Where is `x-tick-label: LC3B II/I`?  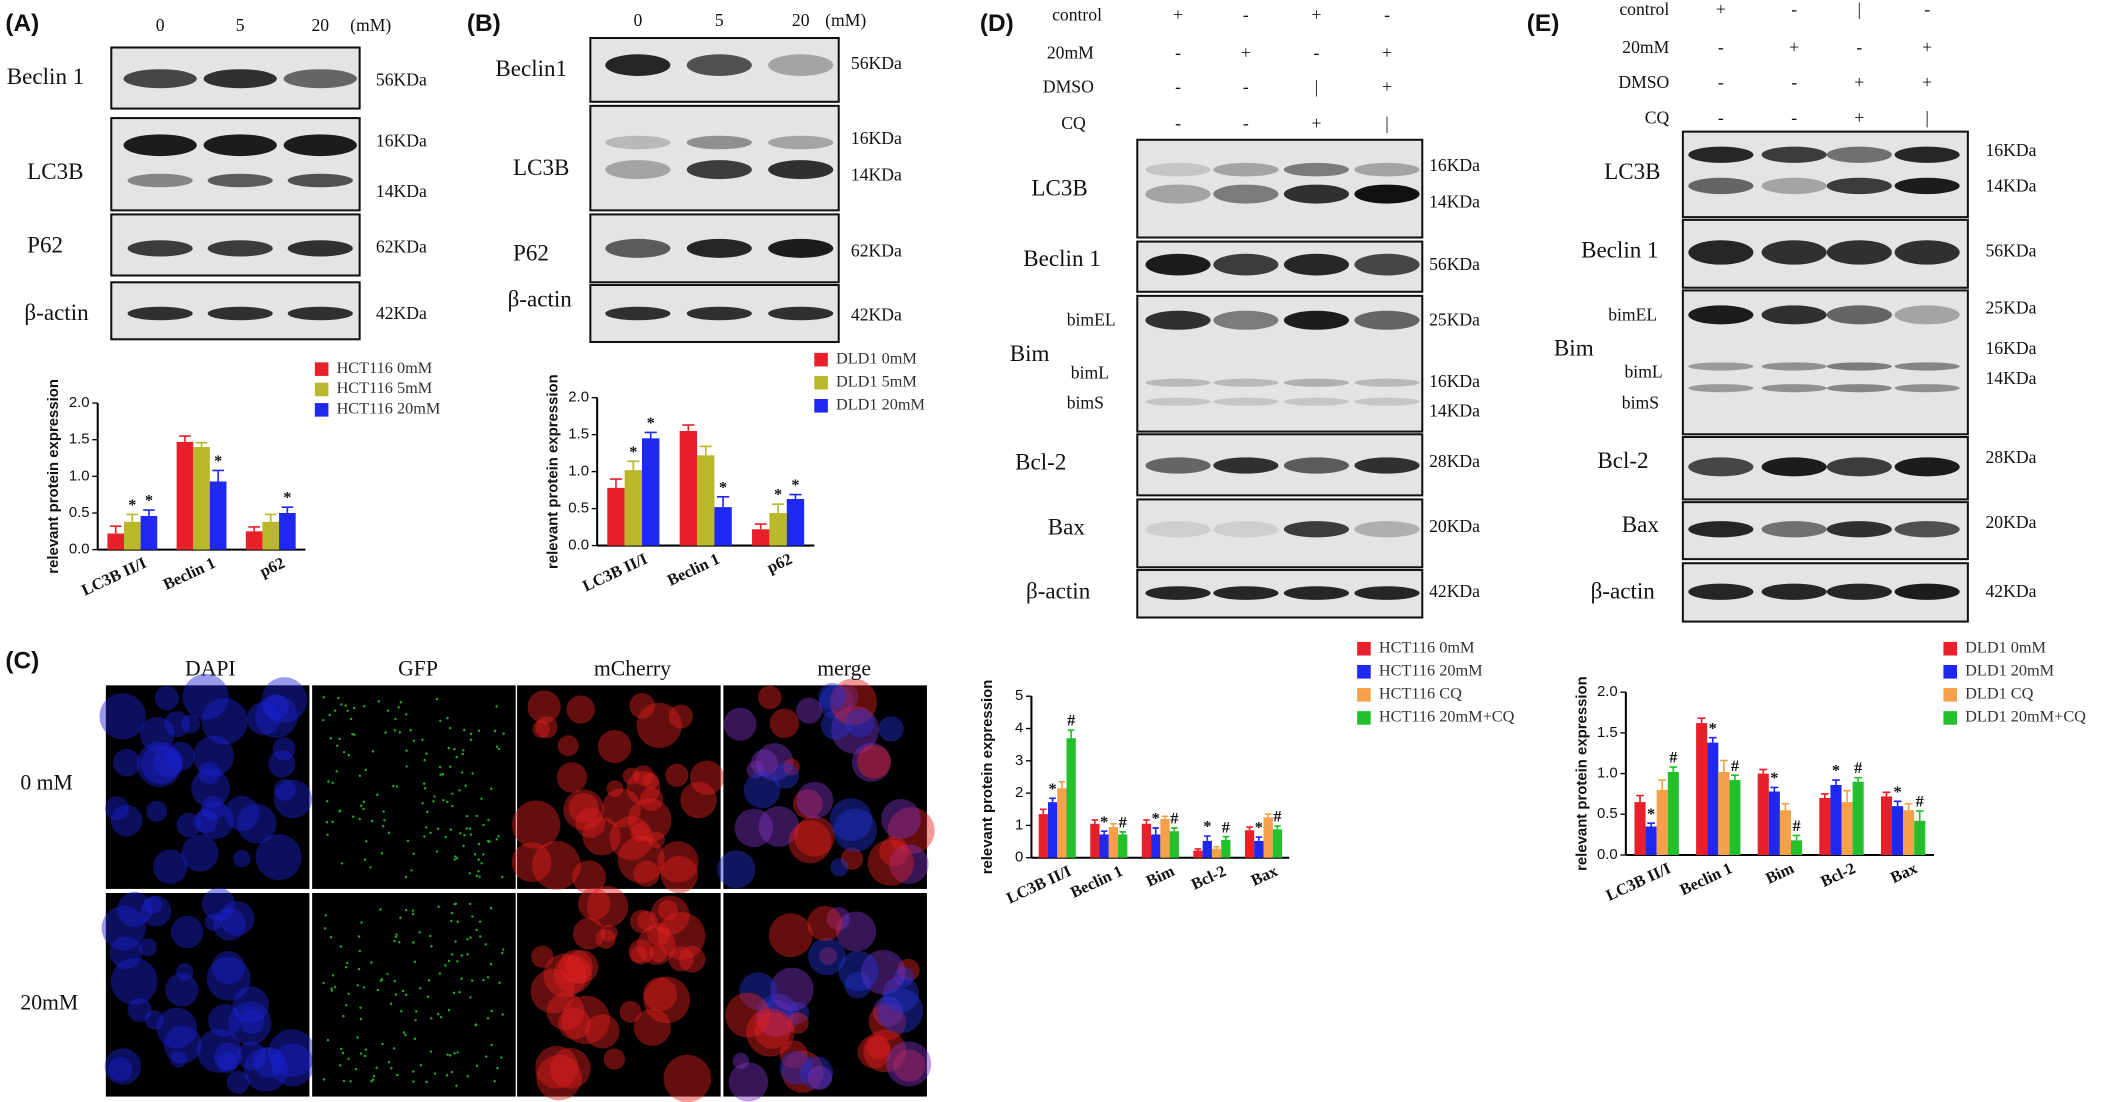
x-tick-label: LC3B II/I is located at coordinates (614, 572).